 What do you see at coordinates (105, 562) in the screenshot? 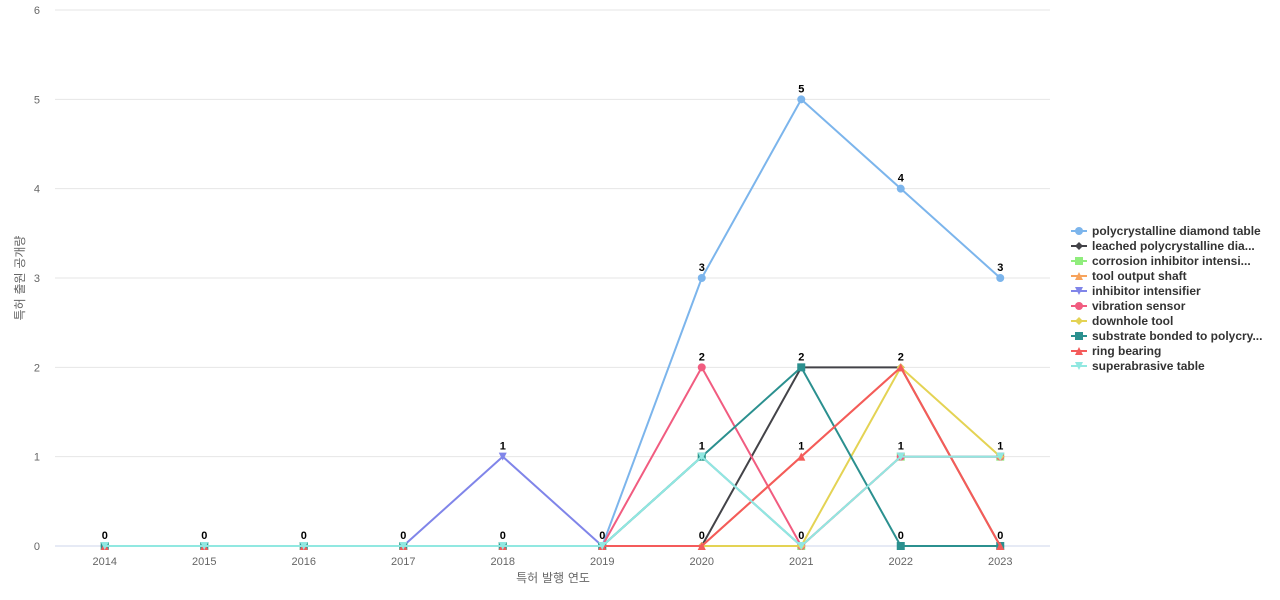
I see `x-tick-label: 2014` at bounding box center [105, 562].